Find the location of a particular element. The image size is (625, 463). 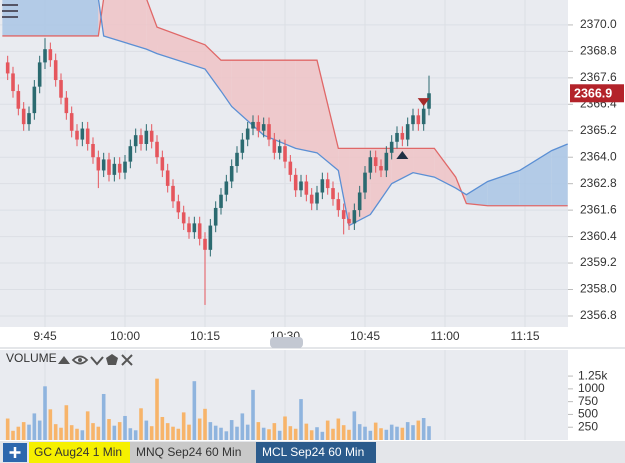

scroll-handle is located at coordinates (286, 342).